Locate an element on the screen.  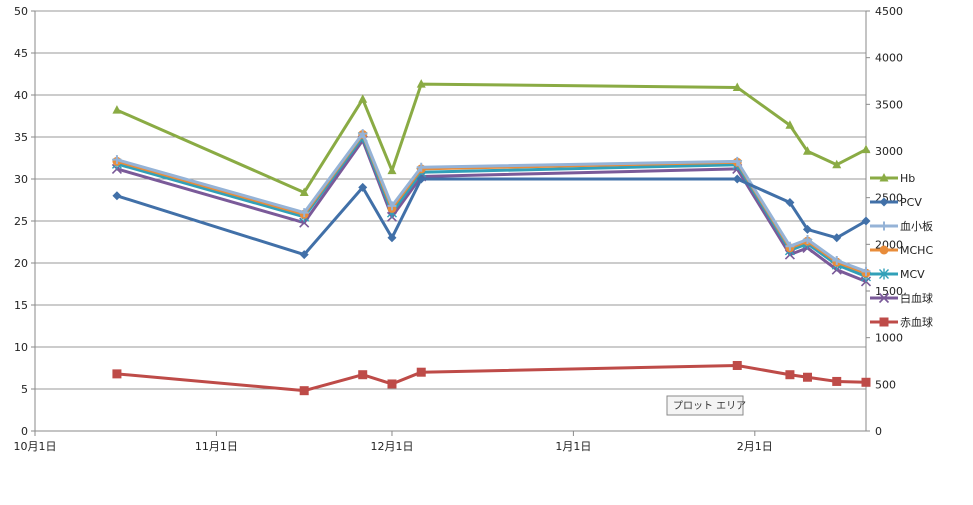
y-right-tick-label: 4000 is located at coordinates (889, 58).